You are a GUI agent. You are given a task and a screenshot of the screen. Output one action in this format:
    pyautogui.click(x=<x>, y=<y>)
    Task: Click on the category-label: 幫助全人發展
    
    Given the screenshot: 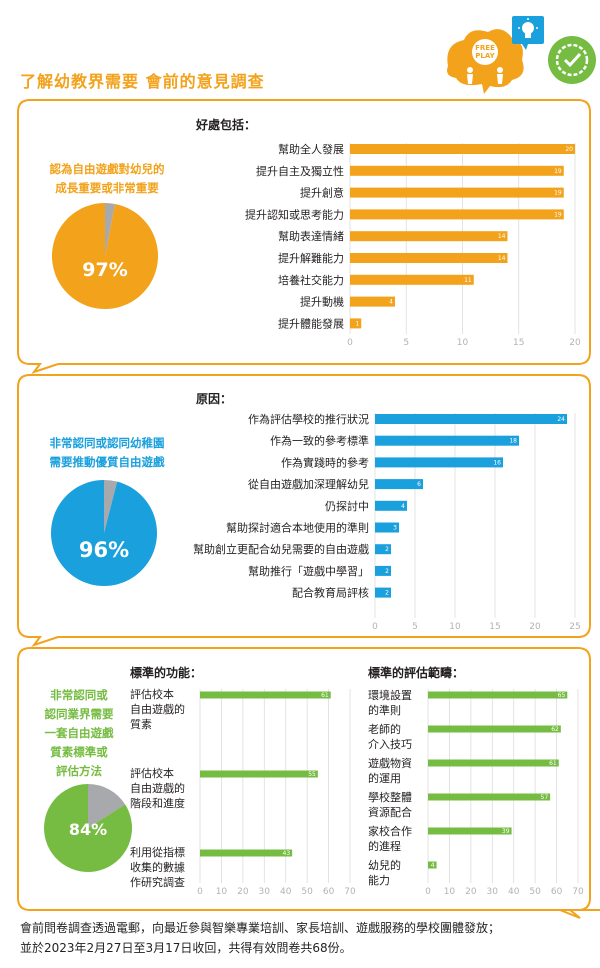 What is the action you would take?
    pyautogui.click(x=311, y=149)
    